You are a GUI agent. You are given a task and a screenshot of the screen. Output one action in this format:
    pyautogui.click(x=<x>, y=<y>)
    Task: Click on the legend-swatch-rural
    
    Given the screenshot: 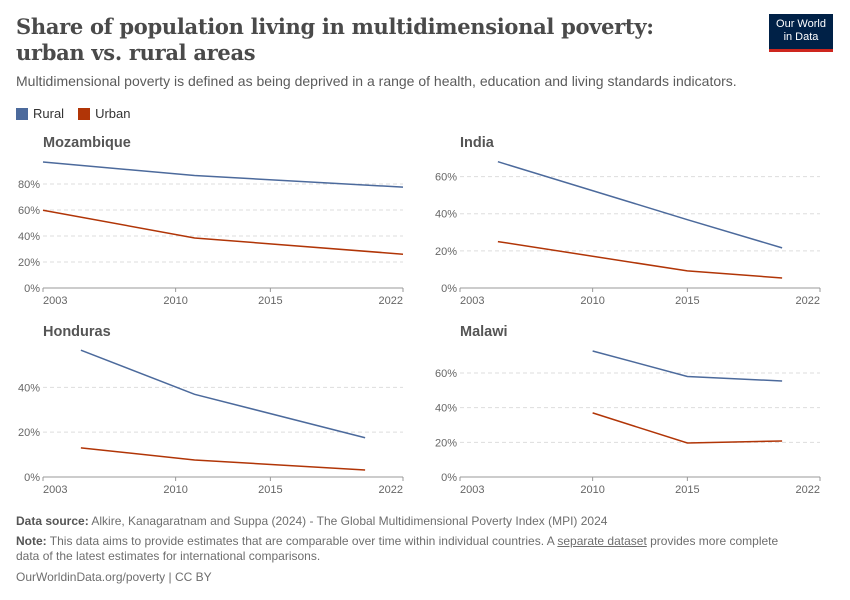 What is the action you would take?
    pyautogui.click(x=22, y=113)
    